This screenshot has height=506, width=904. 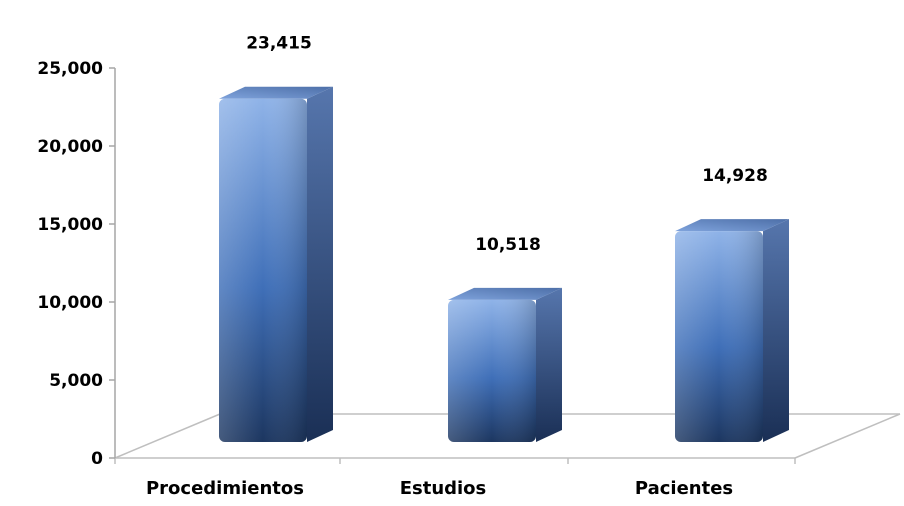 I want to click on floor-right-edge, so click(x=847, y=436).